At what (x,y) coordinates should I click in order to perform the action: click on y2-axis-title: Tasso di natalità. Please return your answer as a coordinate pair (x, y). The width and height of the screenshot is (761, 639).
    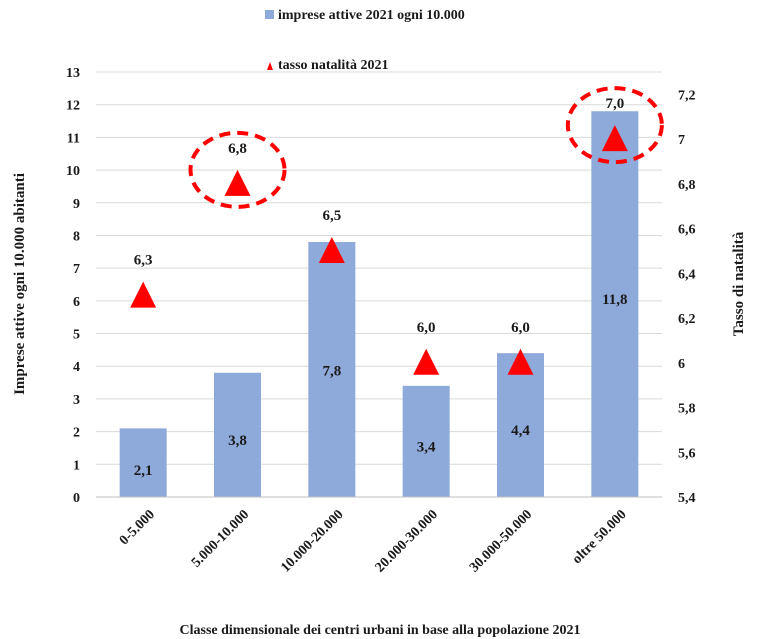
    Looking at the image, I should click on (739, 283).